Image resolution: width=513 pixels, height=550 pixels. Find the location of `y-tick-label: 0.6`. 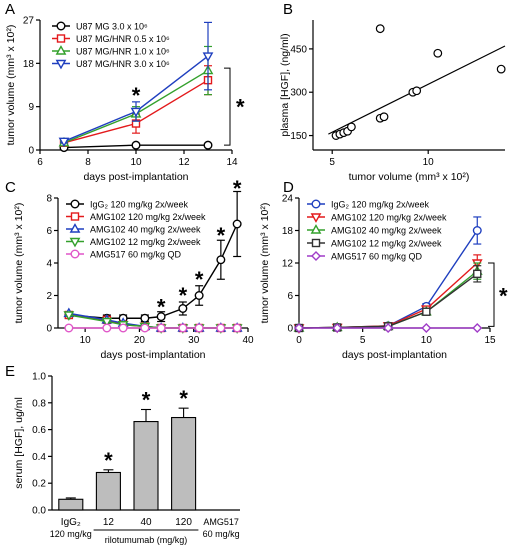

y-tick-label: 0.6 is located at coordinates (39, 430).